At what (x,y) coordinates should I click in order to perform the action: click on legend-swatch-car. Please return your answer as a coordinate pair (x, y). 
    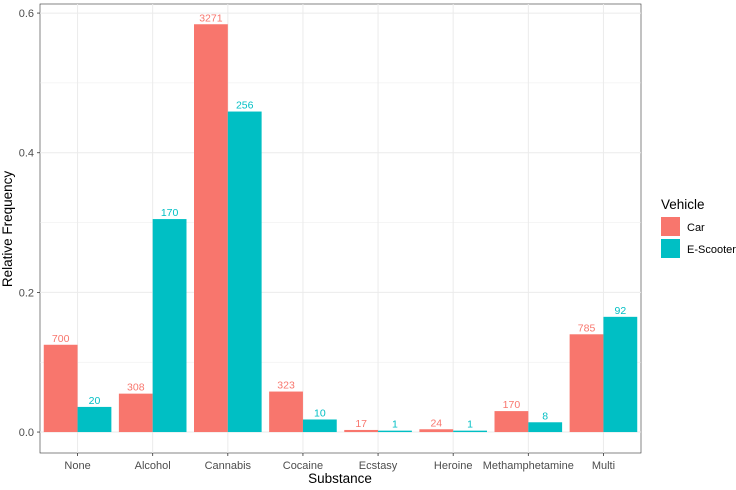
    Looking at the image, I should click on (670, 226).